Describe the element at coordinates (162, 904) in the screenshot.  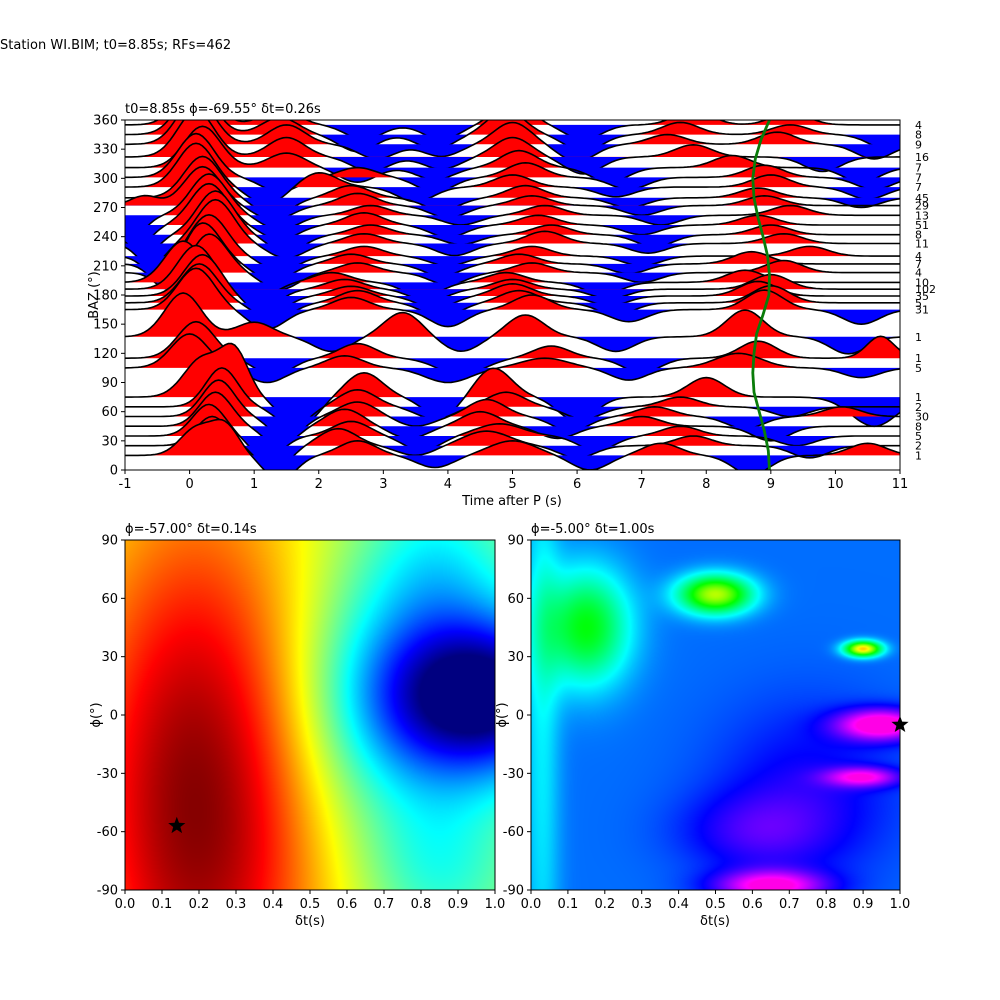
I see `x-tick-label: 0.1` at that location.